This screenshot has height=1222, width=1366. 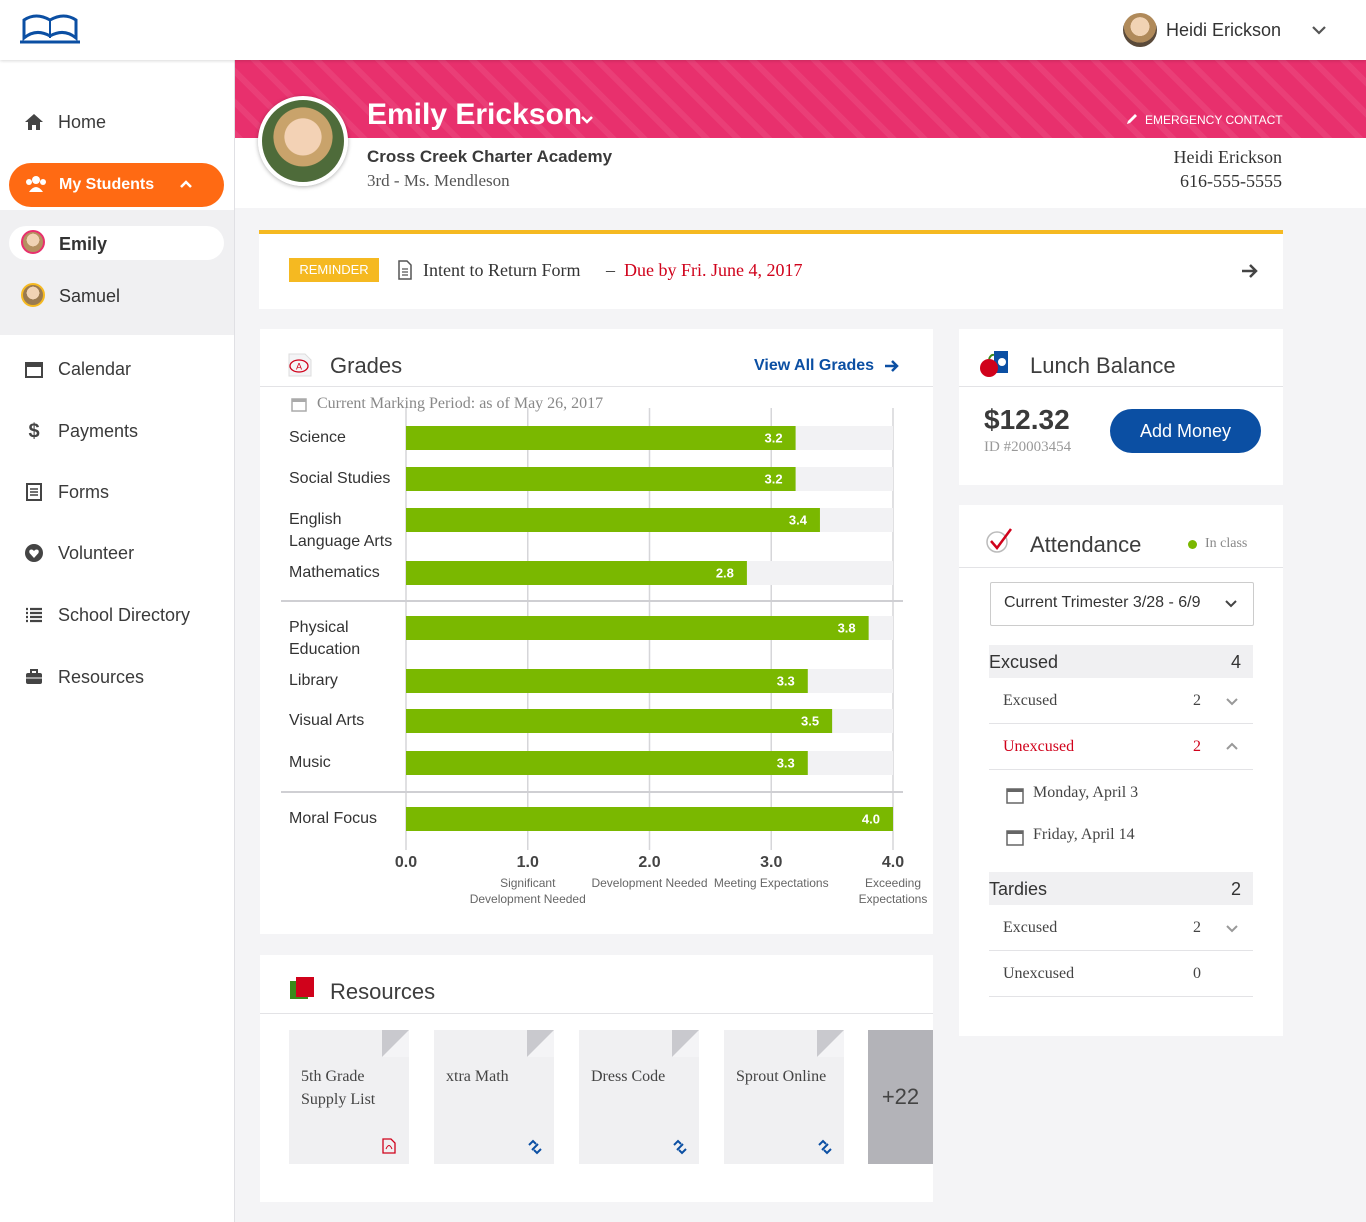 What do you see at coordinates (683, 30) in the screenshot?
I see `top-bar: Heidi Erickson` at bounding box center [683, 30].